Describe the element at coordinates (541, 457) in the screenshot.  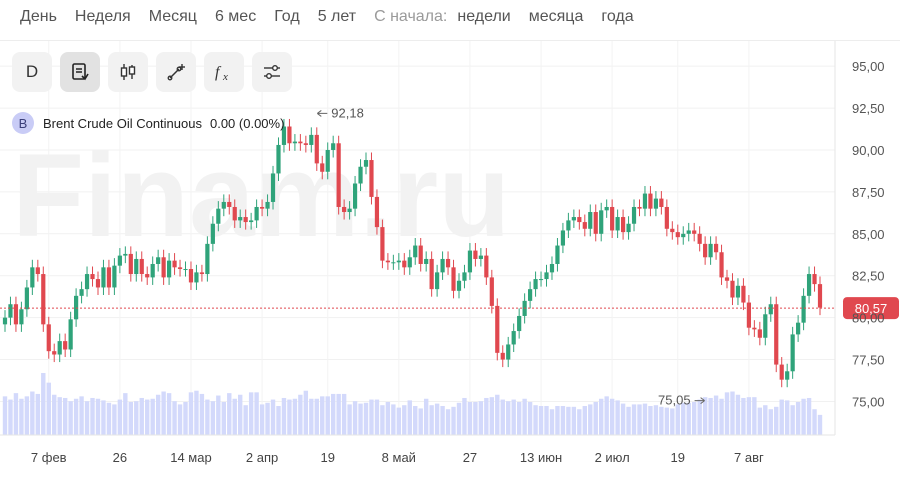
I see `x-tick-label: 13 июн` at that location.